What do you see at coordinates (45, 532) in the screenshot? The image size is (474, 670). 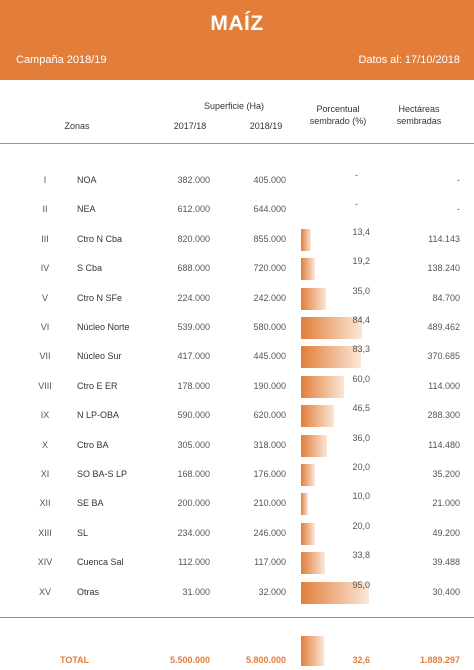 I see `zone-code: XIII` at bounding box center [45, 532].